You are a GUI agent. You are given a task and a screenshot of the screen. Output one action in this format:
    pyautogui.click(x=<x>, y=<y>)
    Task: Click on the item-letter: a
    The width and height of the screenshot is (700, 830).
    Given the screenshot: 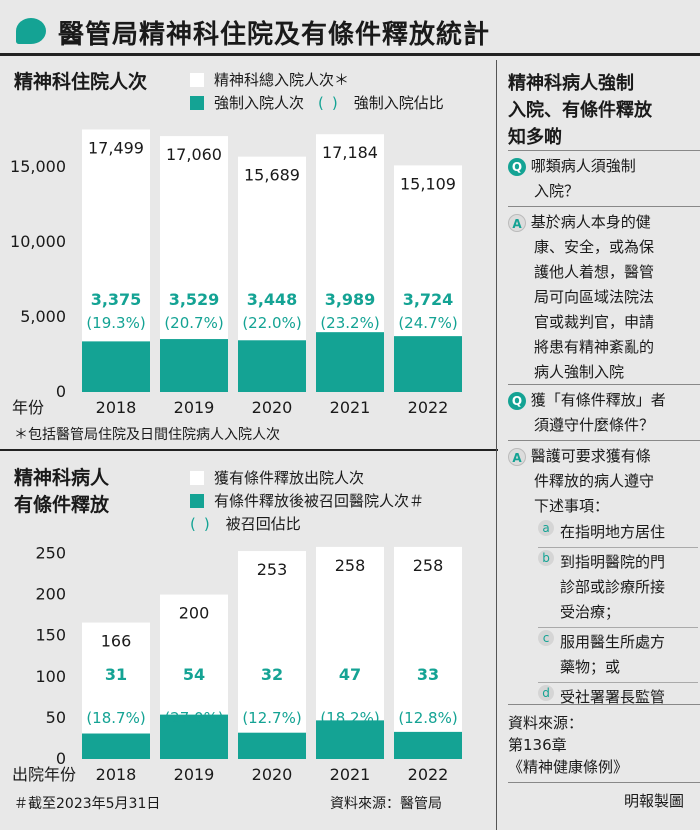 What is the action you would take?
    pyautogui.click(x=546, y=528)
    